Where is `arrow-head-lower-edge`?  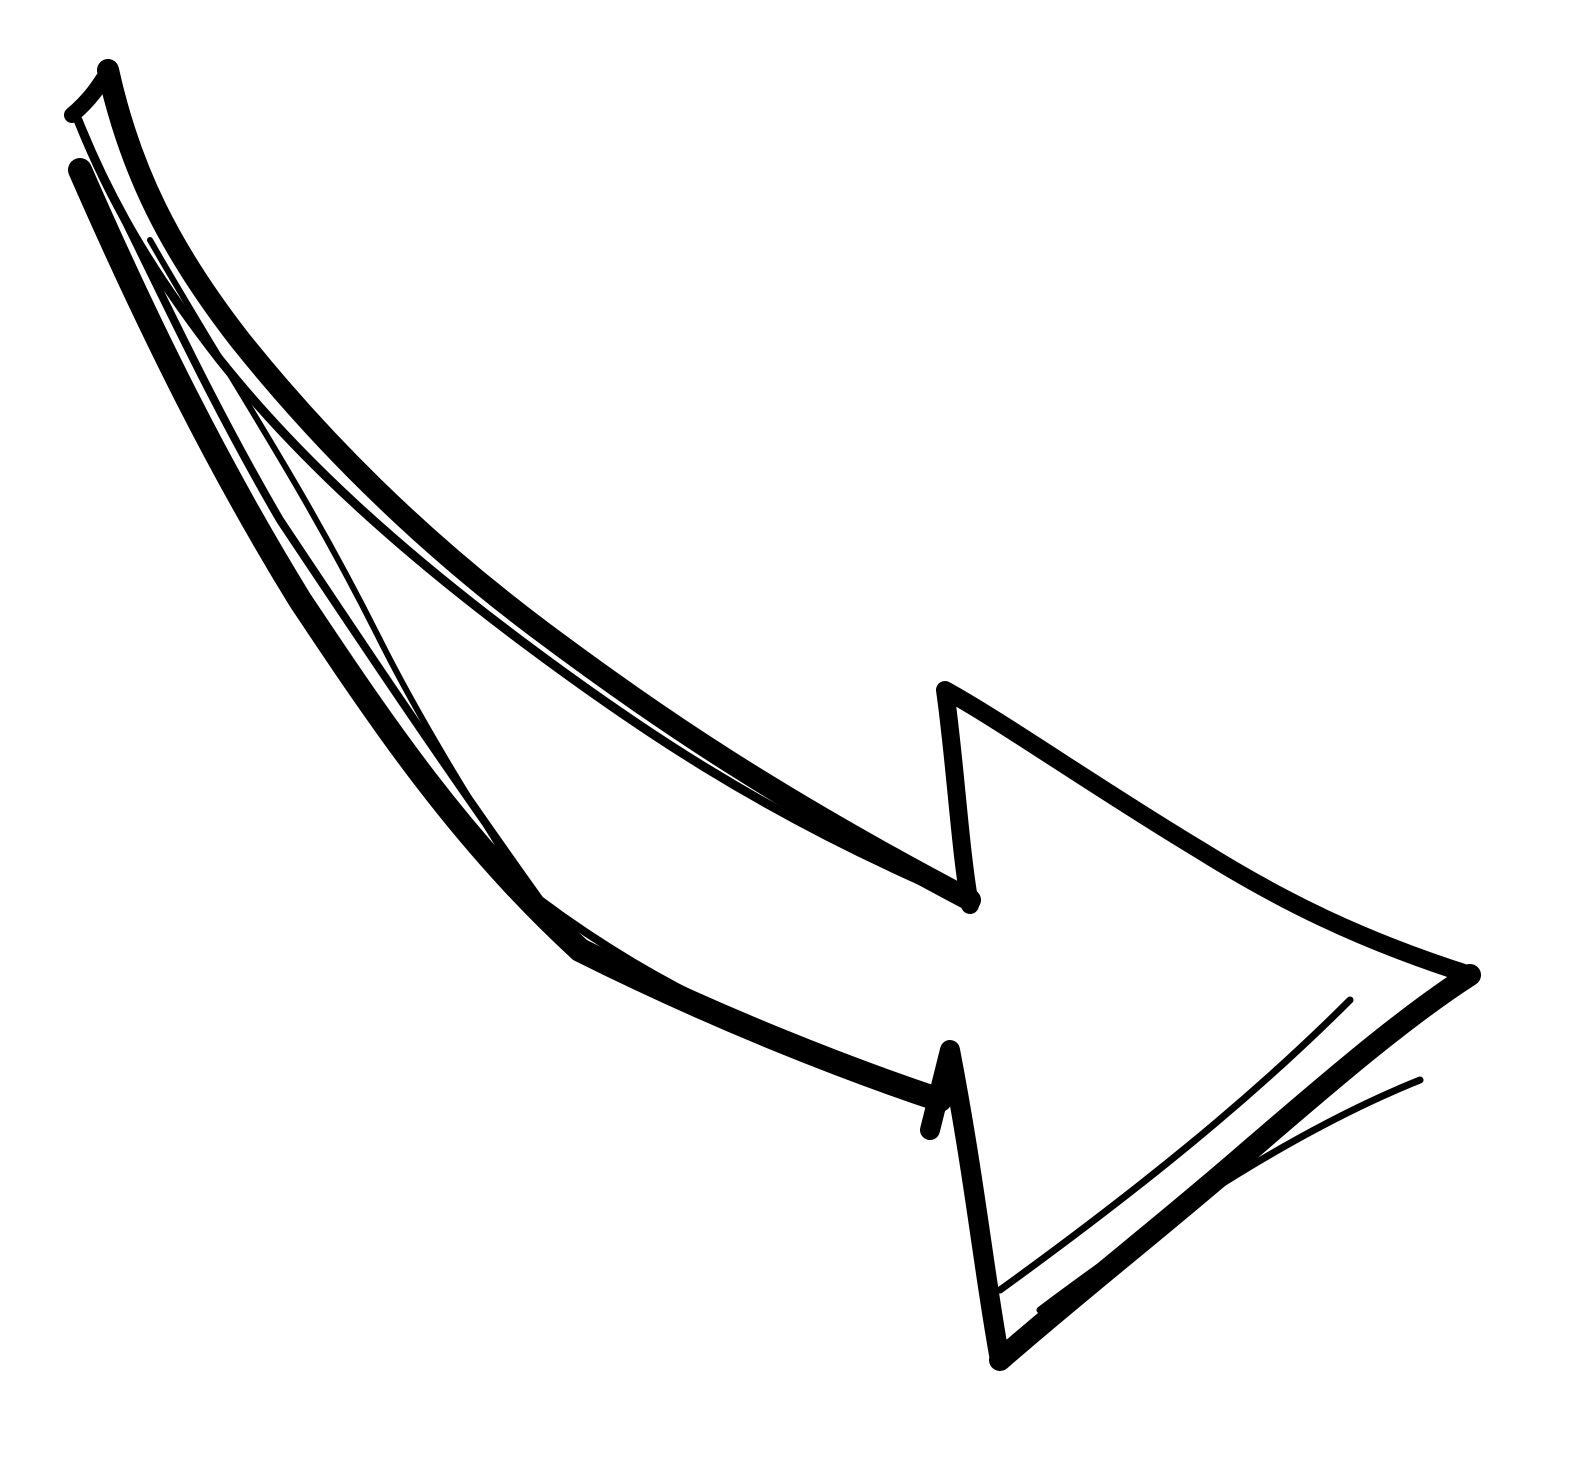
arrow-head-lower-edge is located at coordinates (1235, 1167).